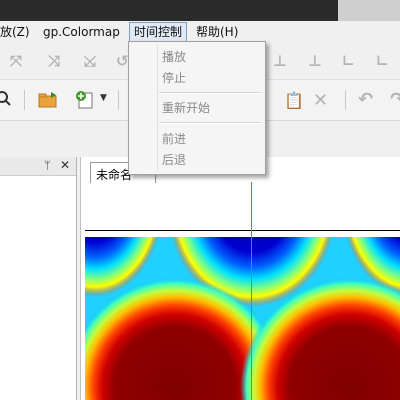 The width and height of the screenshot is (400, 400). Describe the element at coordinates (217, 32) in the screenshot. I see `menu-help: 帮助(H)` at that location.